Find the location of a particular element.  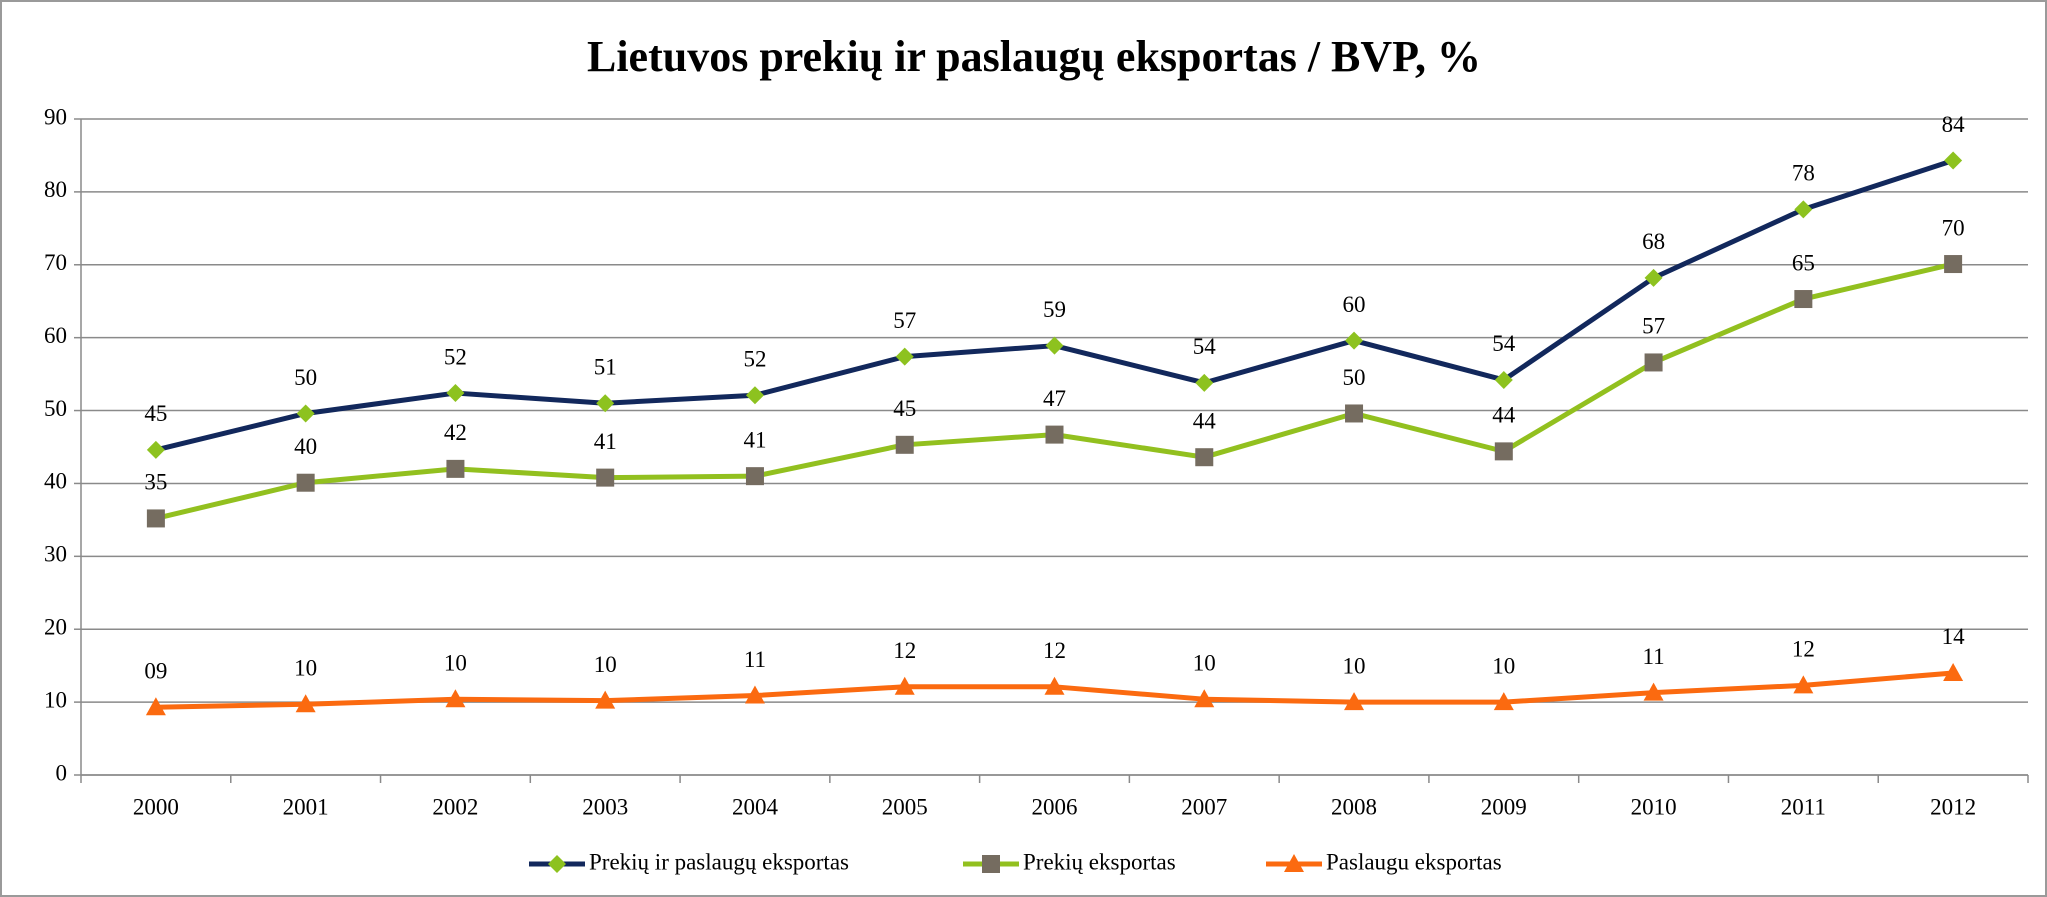

y-tick-label: 60 is located at coordinates (55, 335).